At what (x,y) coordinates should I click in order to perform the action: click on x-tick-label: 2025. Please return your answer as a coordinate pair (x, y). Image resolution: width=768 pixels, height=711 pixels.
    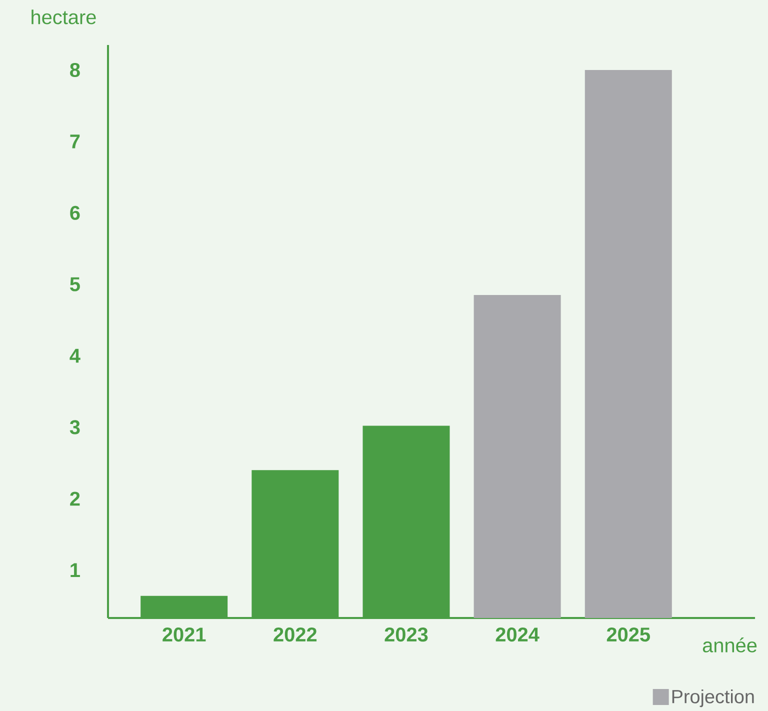
    Looking at the image, I should click on (628, 635).